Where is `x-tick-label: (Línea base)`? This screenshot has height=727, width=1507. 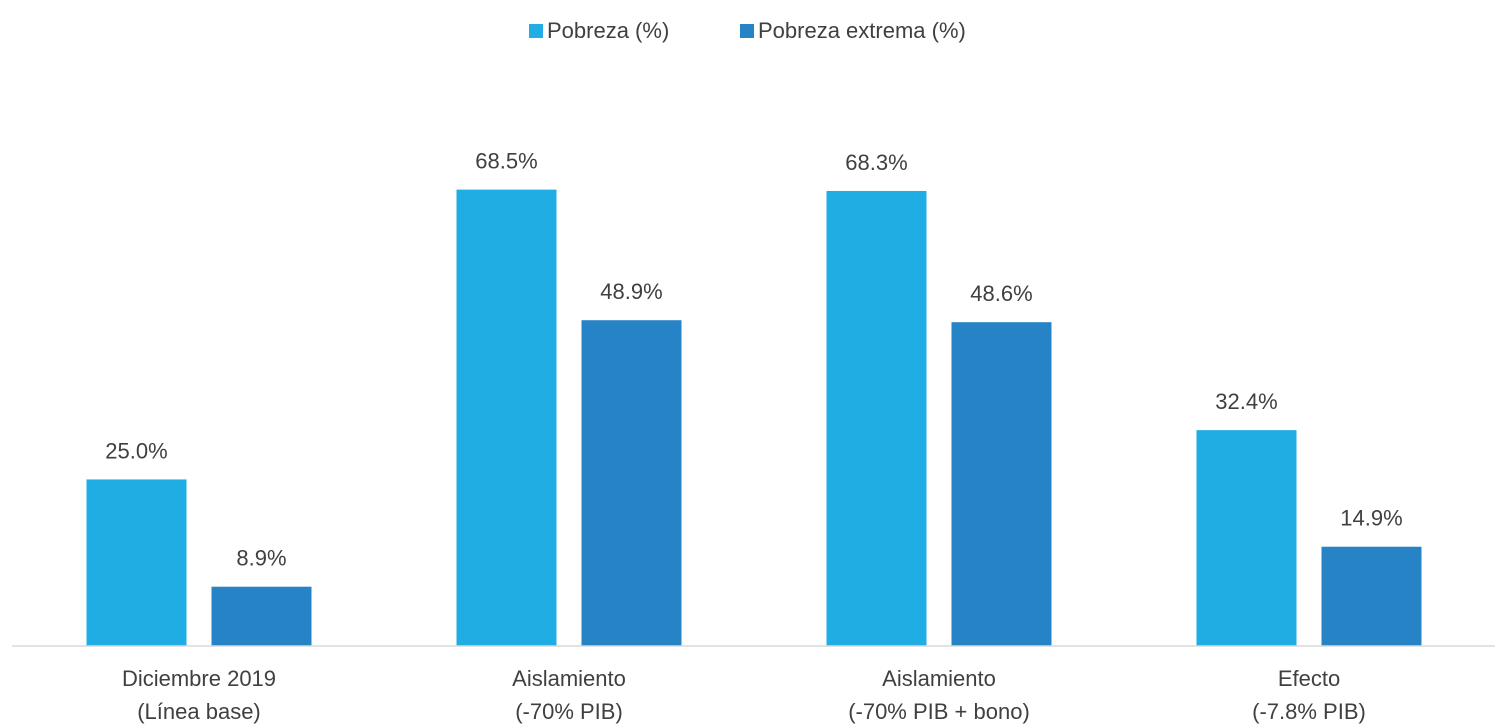 x-tick-label: (Línea base) is located at coordinates (199, 711).